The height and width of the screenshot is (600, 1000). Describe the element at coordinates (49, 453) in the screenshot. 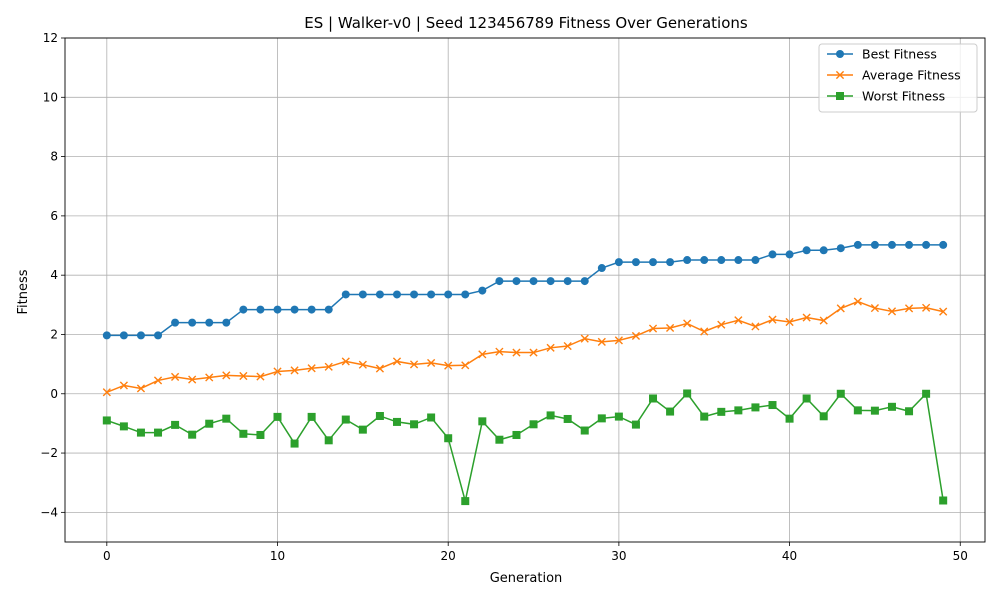

I see `y-tick-label: −2` at that location.